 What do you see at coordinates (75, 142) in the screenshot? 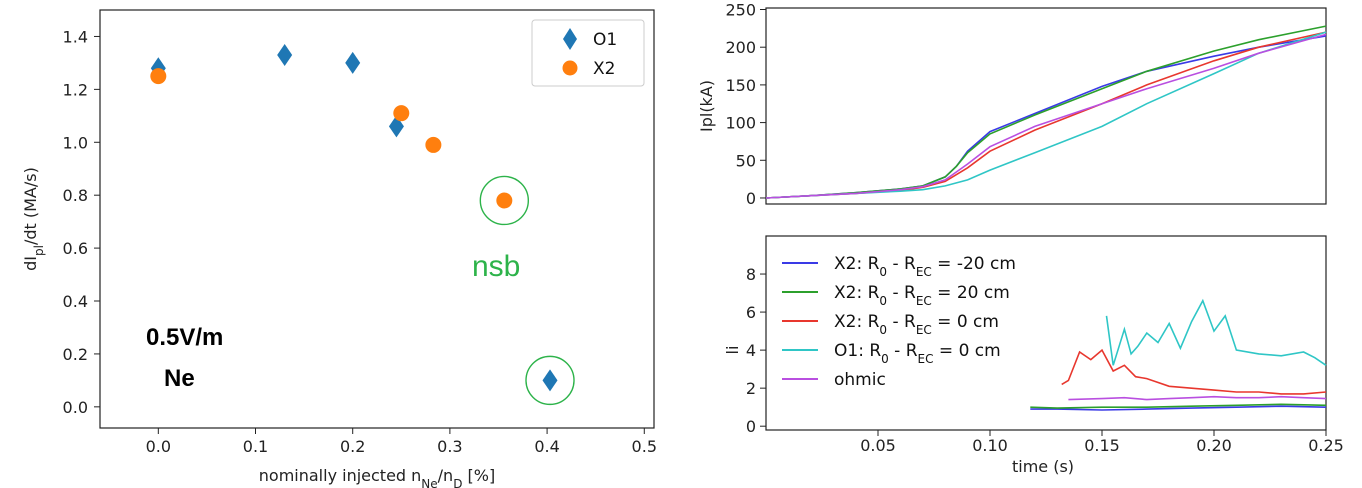
I see `scatter-y-tick-label: 1.0` at bounding box center [75, 142].